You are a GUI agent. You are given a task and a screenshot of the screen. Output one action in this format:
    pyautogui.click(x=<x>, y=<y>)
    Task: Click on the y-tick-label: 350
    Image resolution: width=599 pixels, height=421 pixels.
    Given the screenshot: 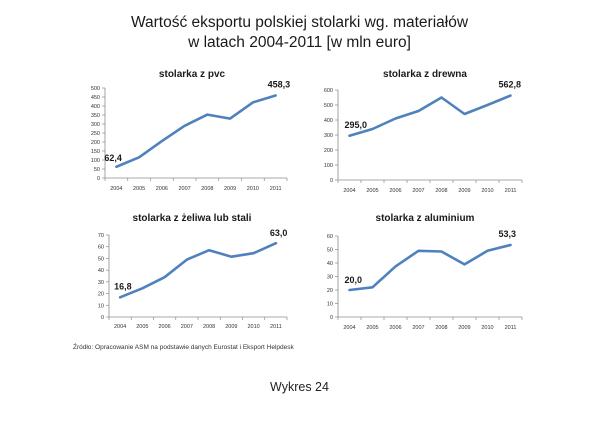 What is the action you would take?
    pyautogui.click(x=95, y=116)
    